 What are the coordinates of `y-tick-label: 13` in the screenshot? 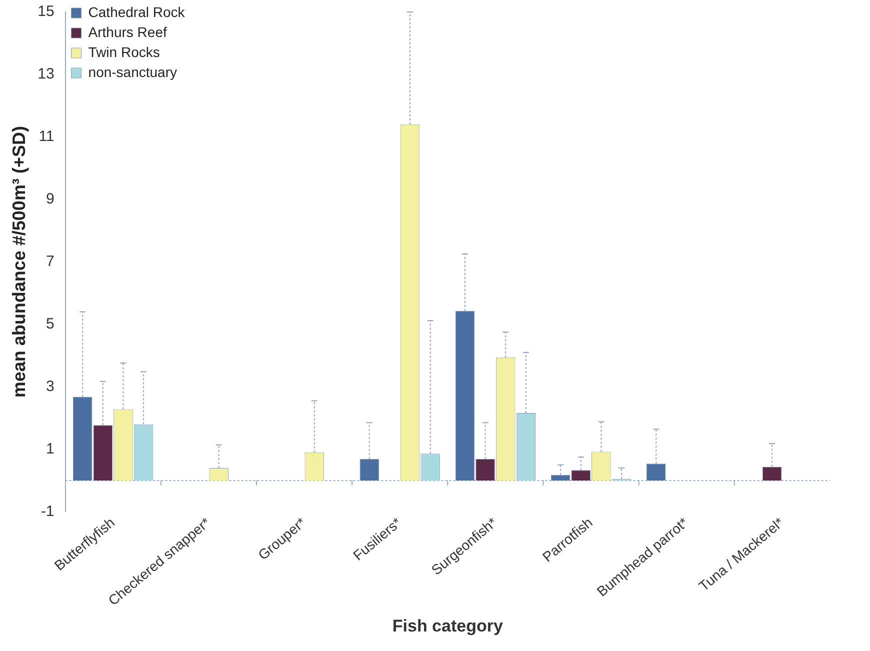 It's located at (46, 74).